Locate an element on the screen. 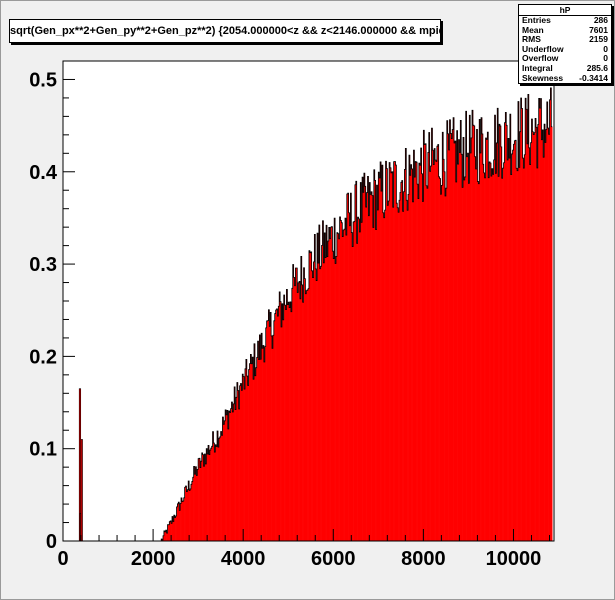 The height and width of the screenshot is (600, 615). stats-label: Mean is located at coordinates (533, 29).